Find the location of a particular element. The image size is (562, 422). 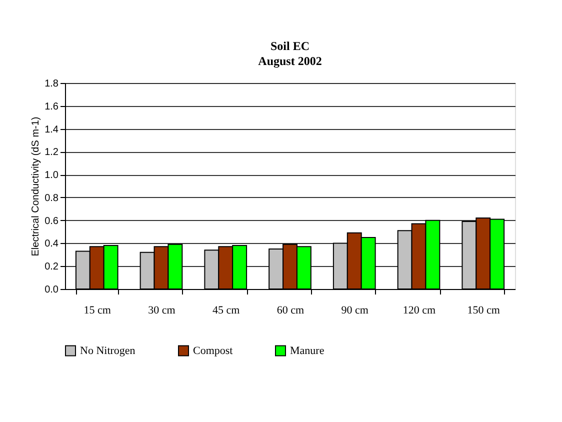

x-tick-label: 45 cm is located at coordinates (226, 310).